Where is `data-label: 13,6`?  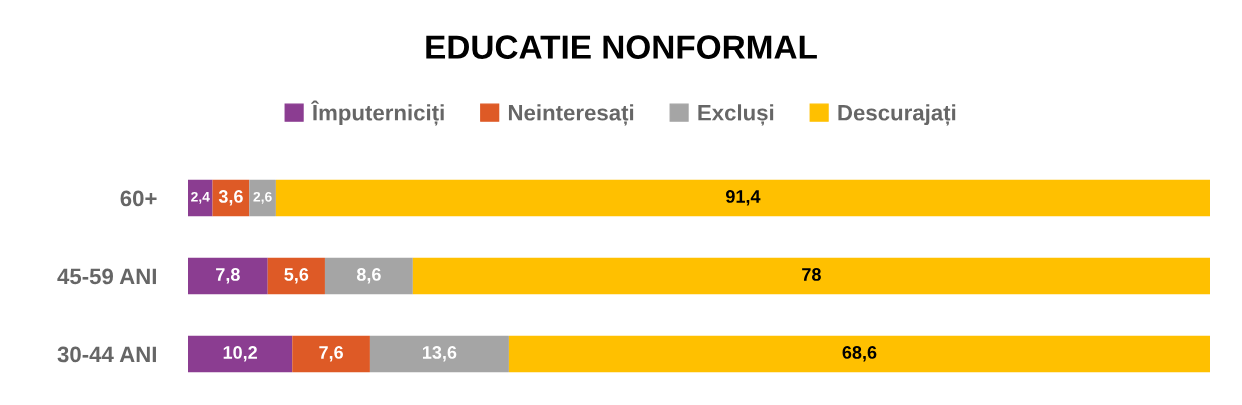 data-label: 13,6 is located at coordinates (439, 354).